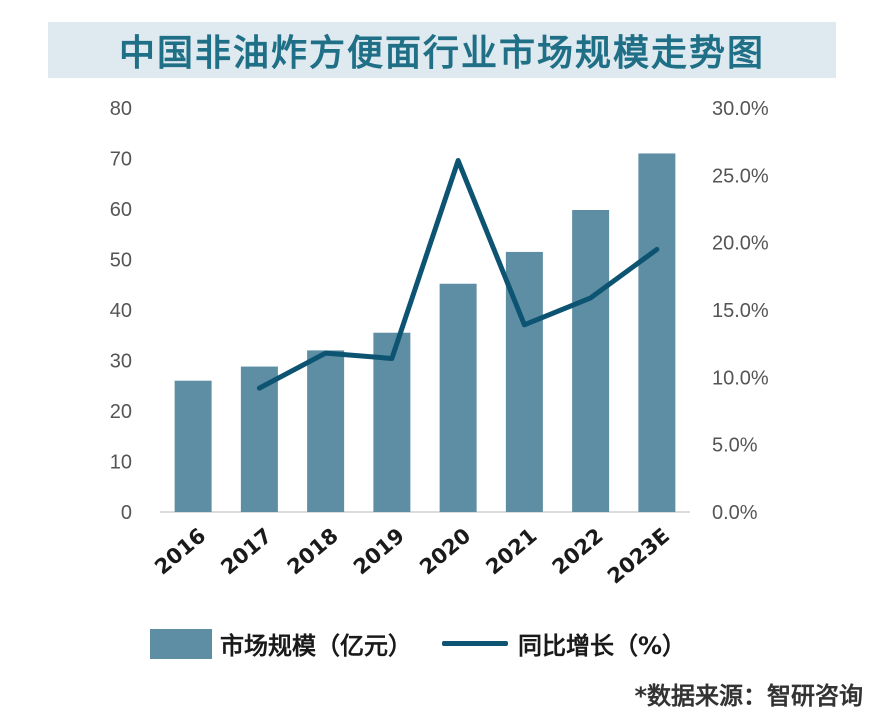 The height and width of the screenshot is (720, 883). Describe the element at coordinates (602, 646) in the screenshot. I see `legend-line-label: 同比增长（%）` at that location.